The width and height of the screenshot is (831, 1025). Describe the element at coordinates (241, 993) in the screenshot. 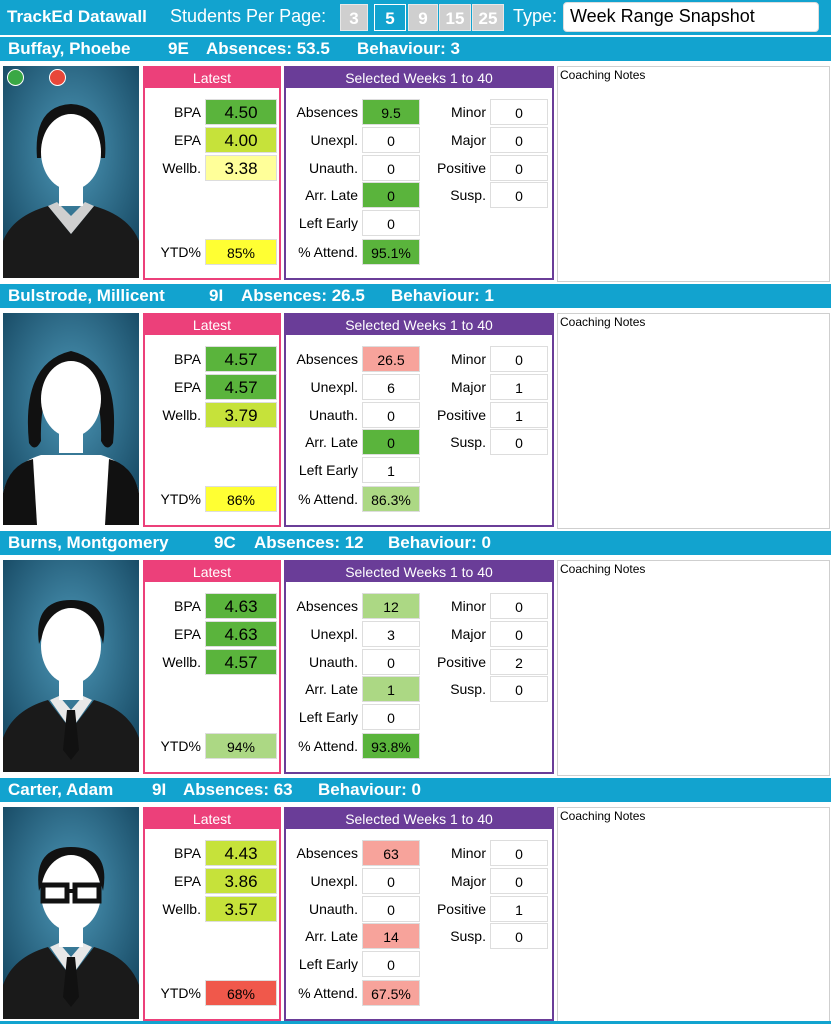

I see `ytd-value: 68%` at that location.